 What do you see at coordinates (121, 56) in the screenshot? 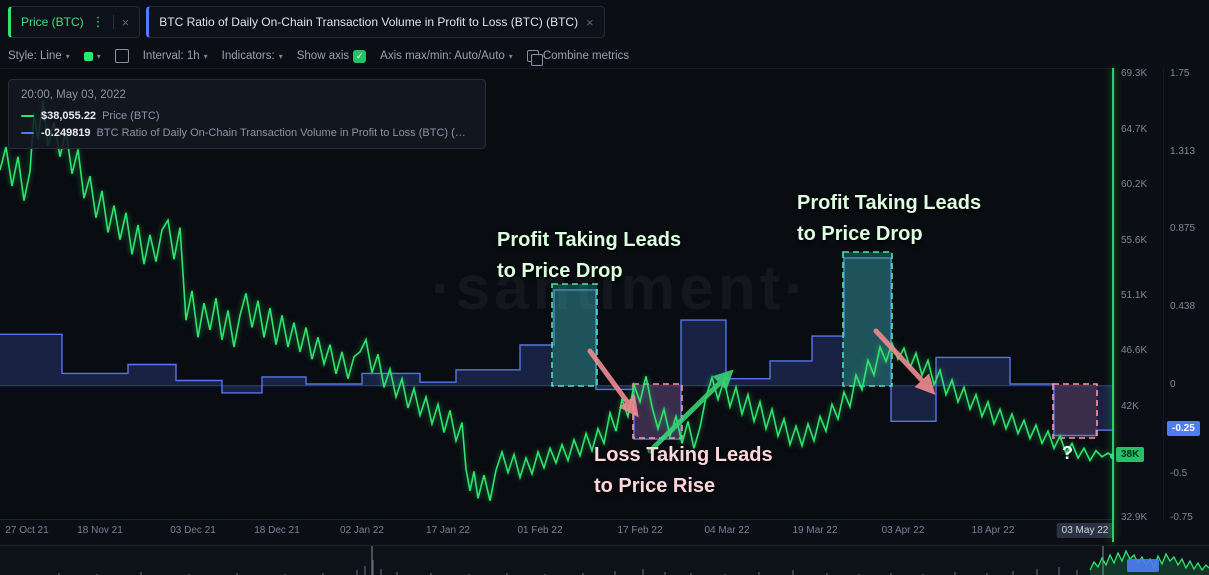
I see `fullscreen-button` at bounding box center [121, 56].